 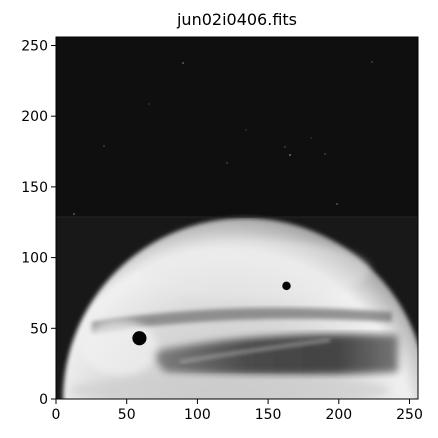 What do you see at coordinates (34, 46) in the screenshot?
I see `y-tick-label: 250` at bounding box center [34, 46].